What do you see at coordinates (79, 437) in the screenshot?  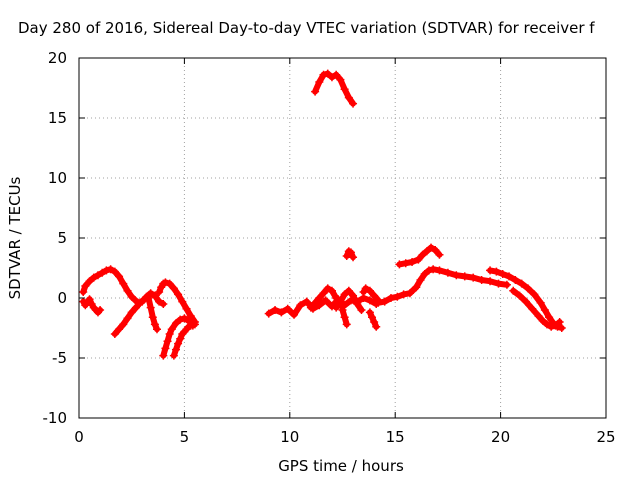 I see `x-tick-label: 0` at bounding box center [79, 437].